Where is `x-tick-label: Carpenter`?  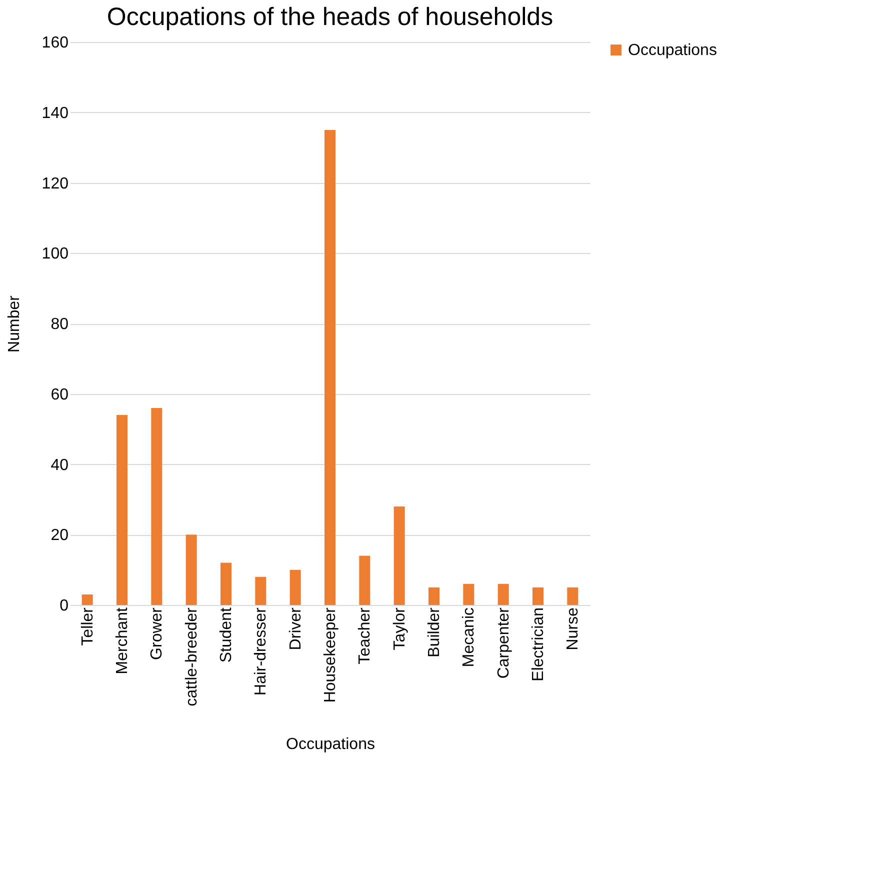 x-tick-label: Carpenter is located at coordinates (503, 642).